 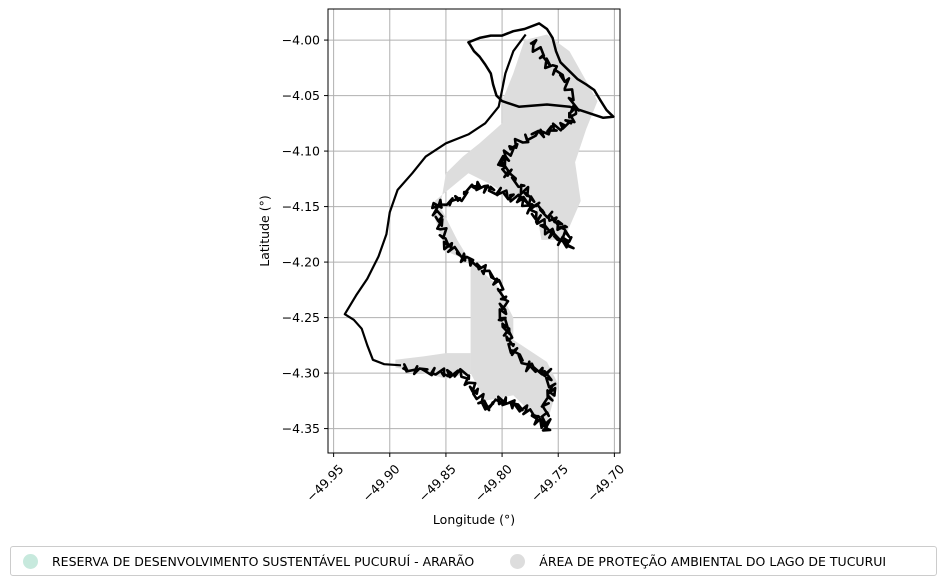 I want to click on y-tick-label-5: −4.25, so click(x=301, y=317).